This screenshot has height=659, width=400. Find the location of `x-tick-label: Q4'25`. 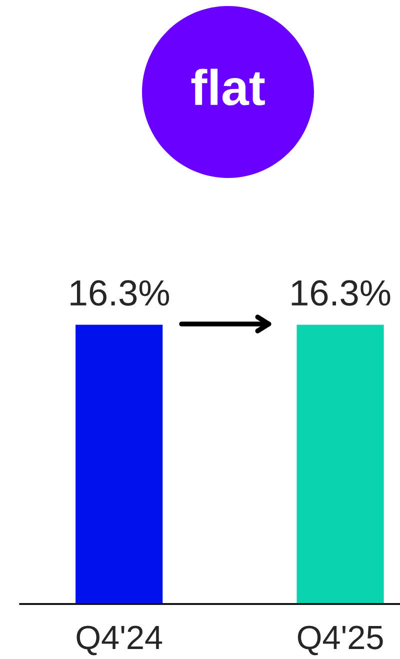

x-tick-label: Q4'25 is located at coordinates (340, 641).